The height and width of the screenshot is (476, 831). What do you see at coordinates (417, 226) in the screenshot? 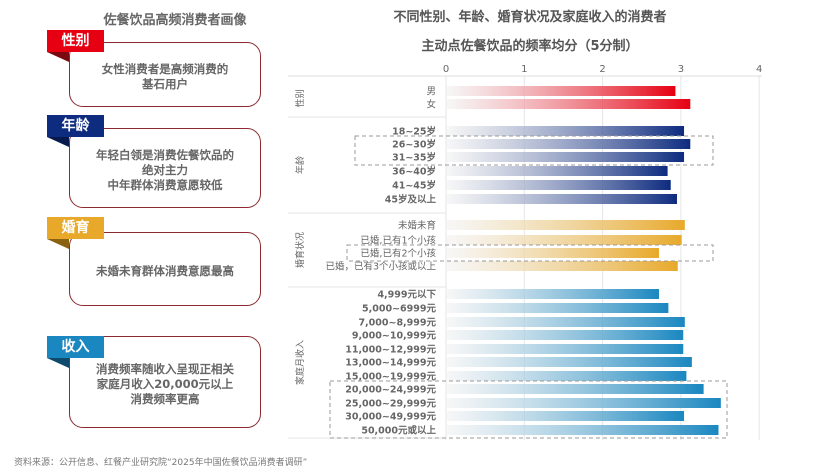
I see `category-label: 未婚未育` at bounding box center [417, 226].